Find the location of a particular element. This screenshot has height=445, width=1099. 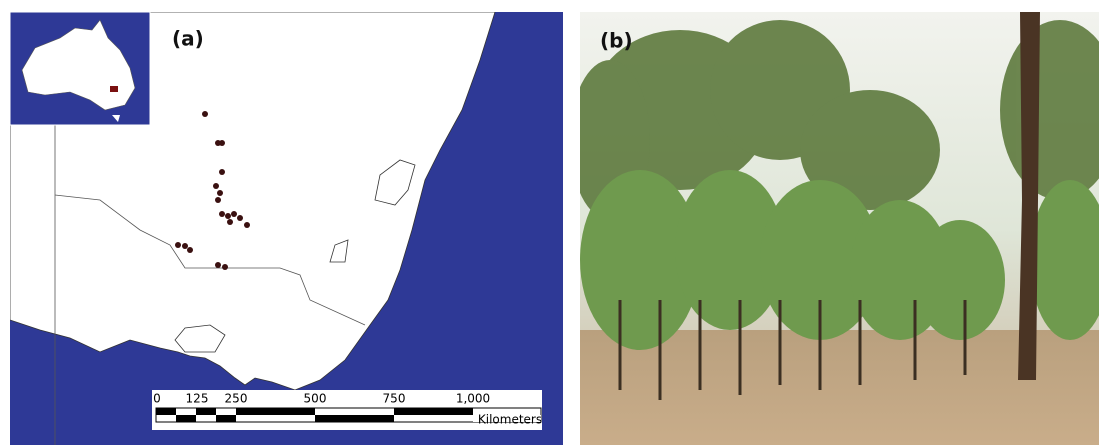

inset-tasmania is located at coordinates (116, 118).